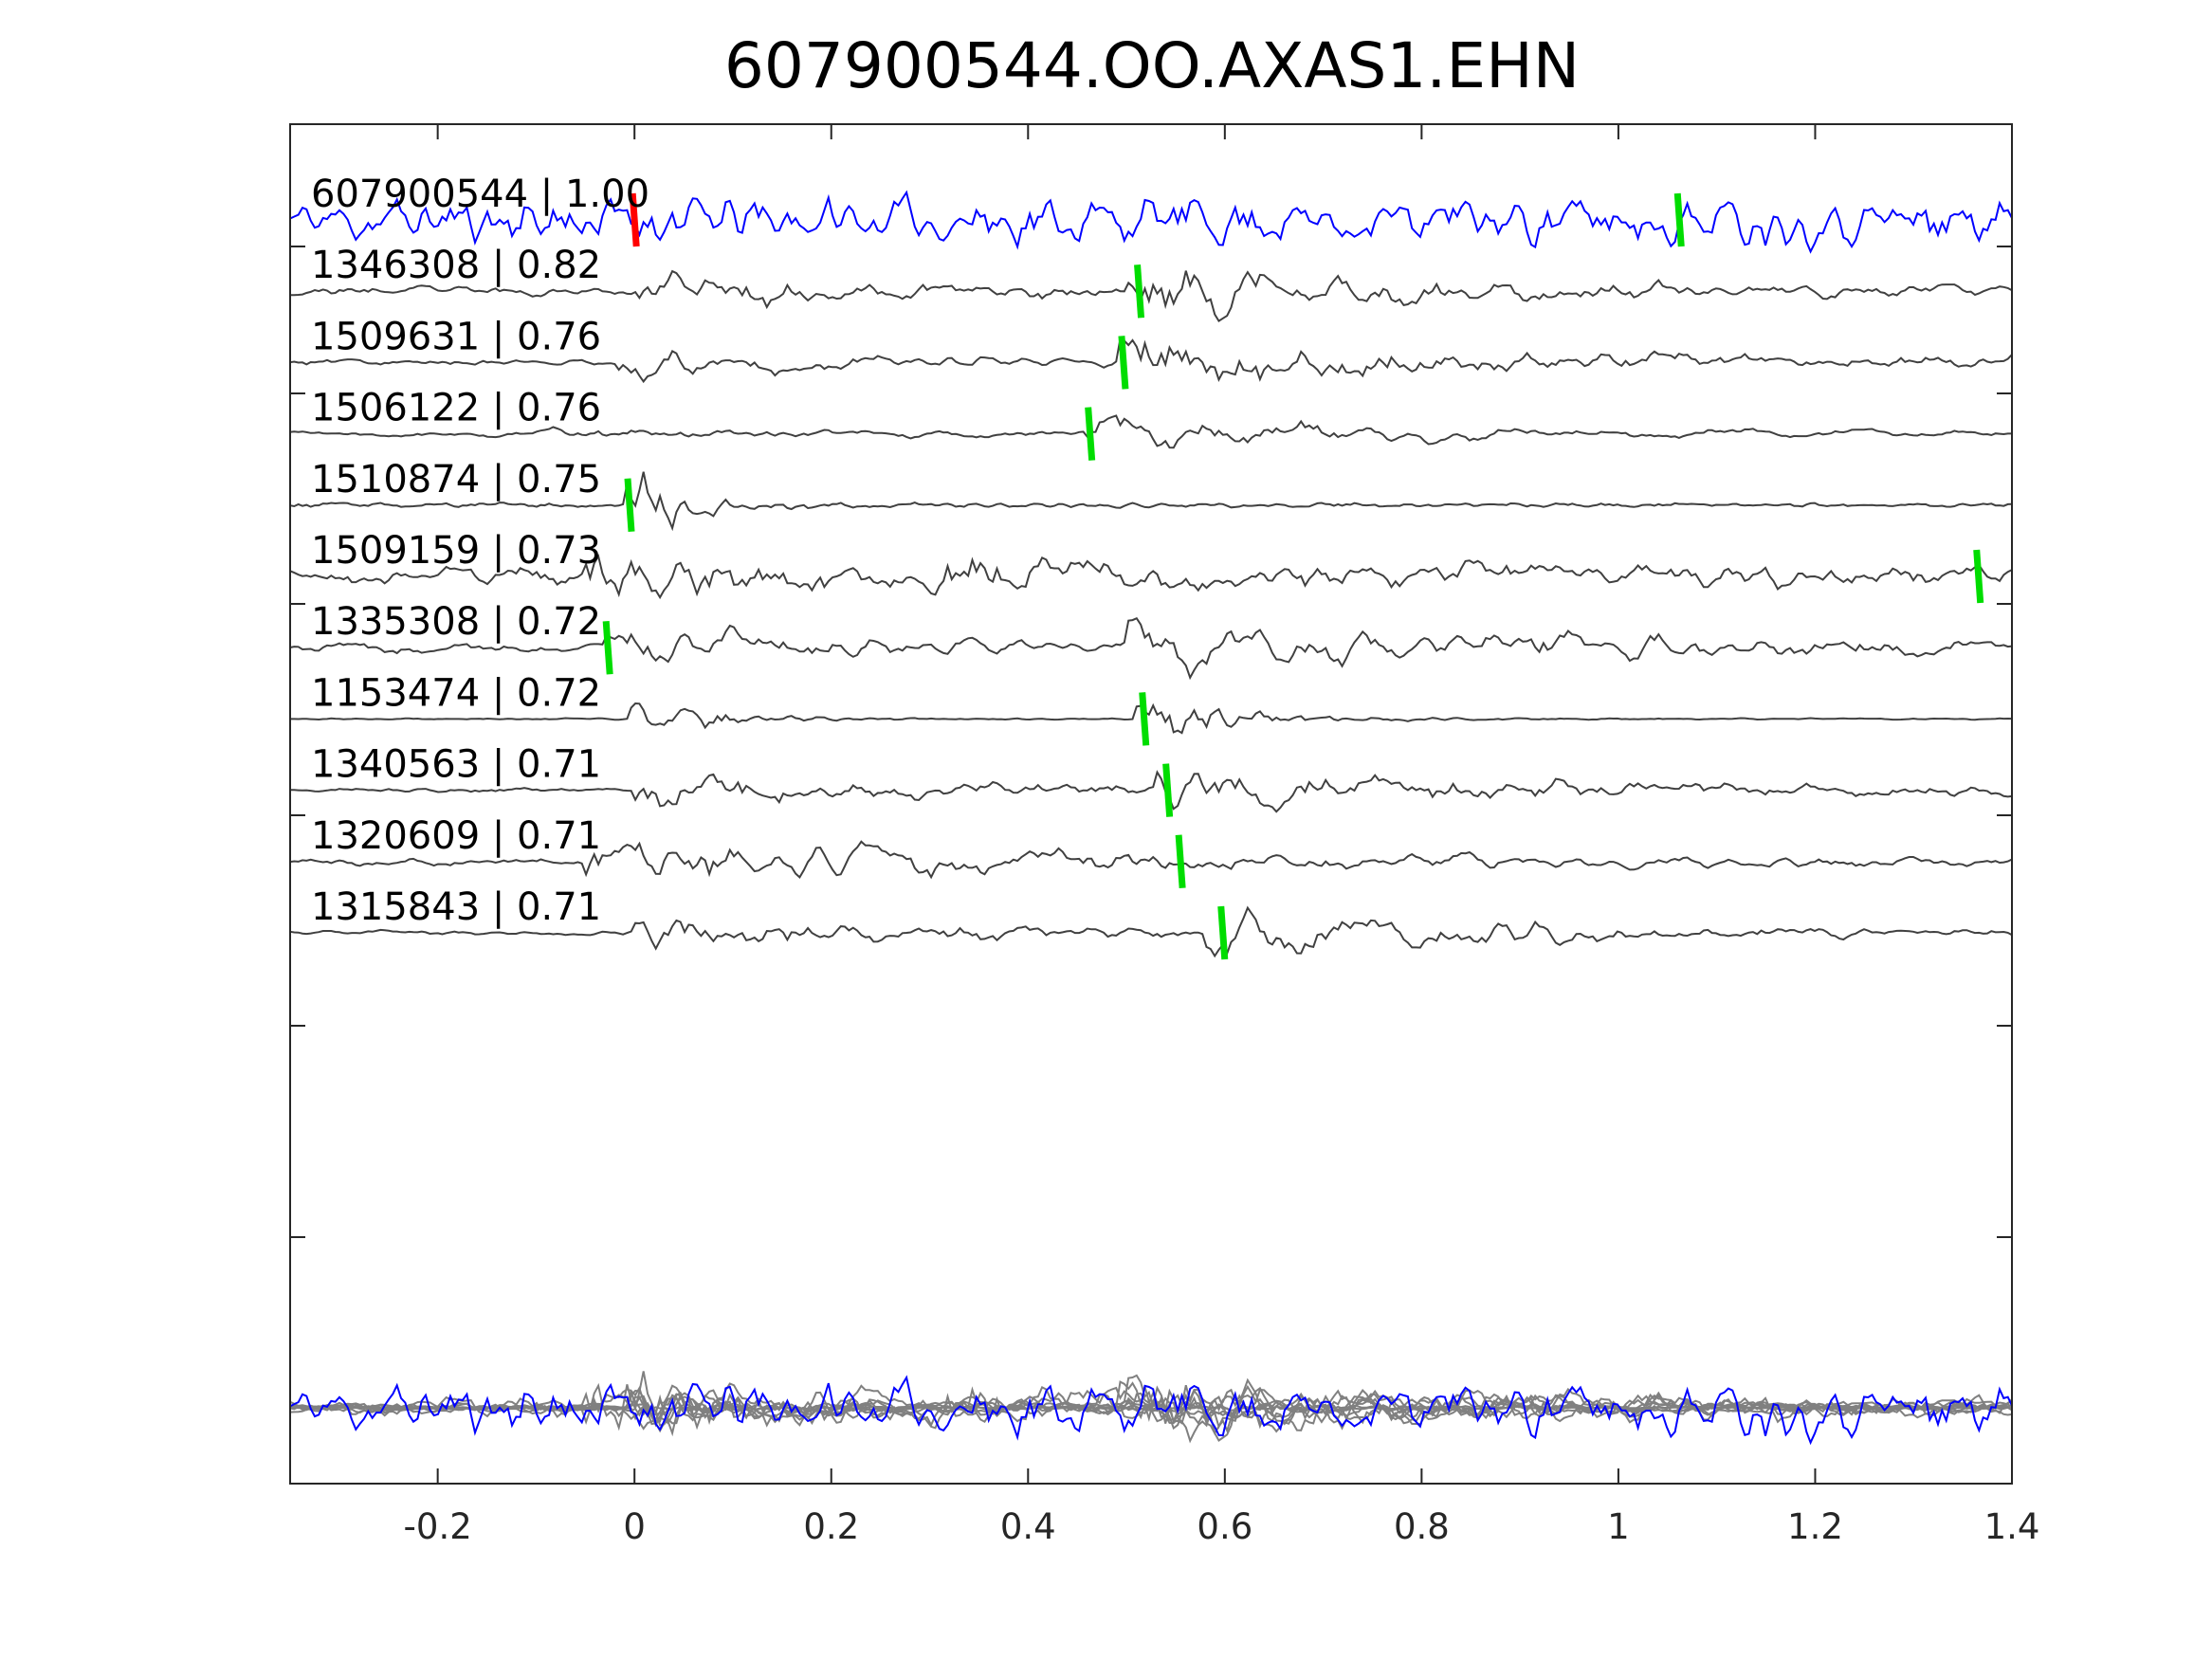 This screenshot has width=2212, height=1659. What do you see at coordinates (456, 907) in the screenshot?
I see `trace-label-1315843: 1315843 | 0.71` at bounding box center [456, 907].